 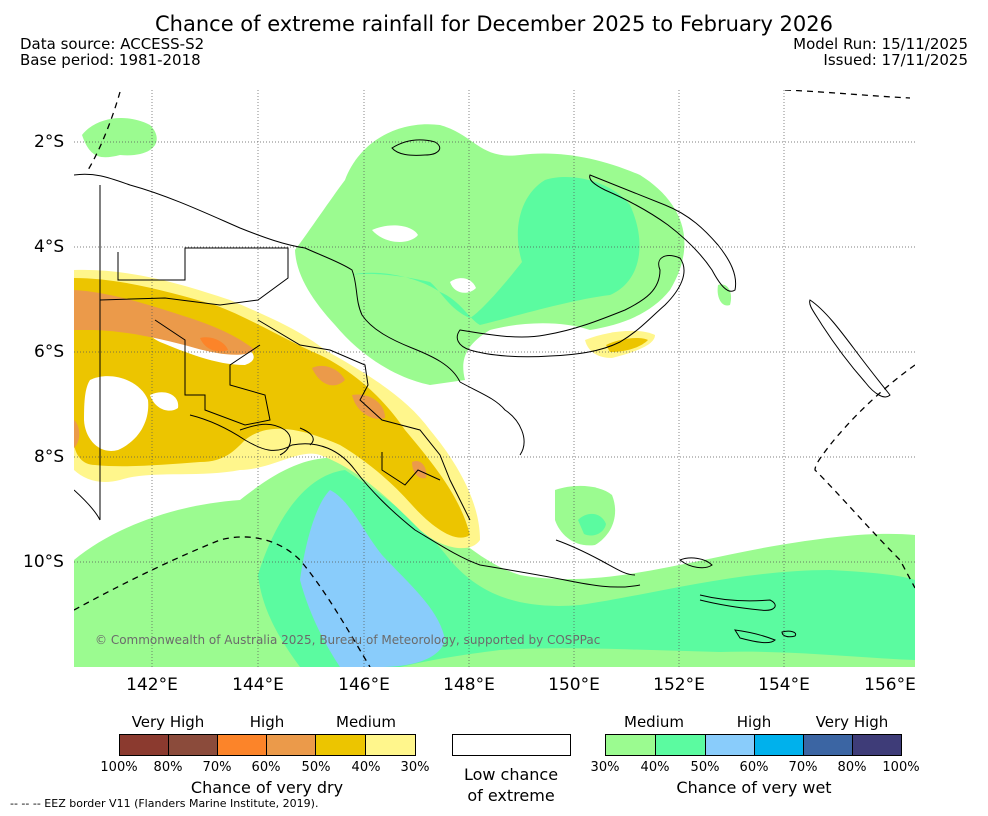 I want to click on lat-label-4s: 4°S, so click(x=49, y=247).